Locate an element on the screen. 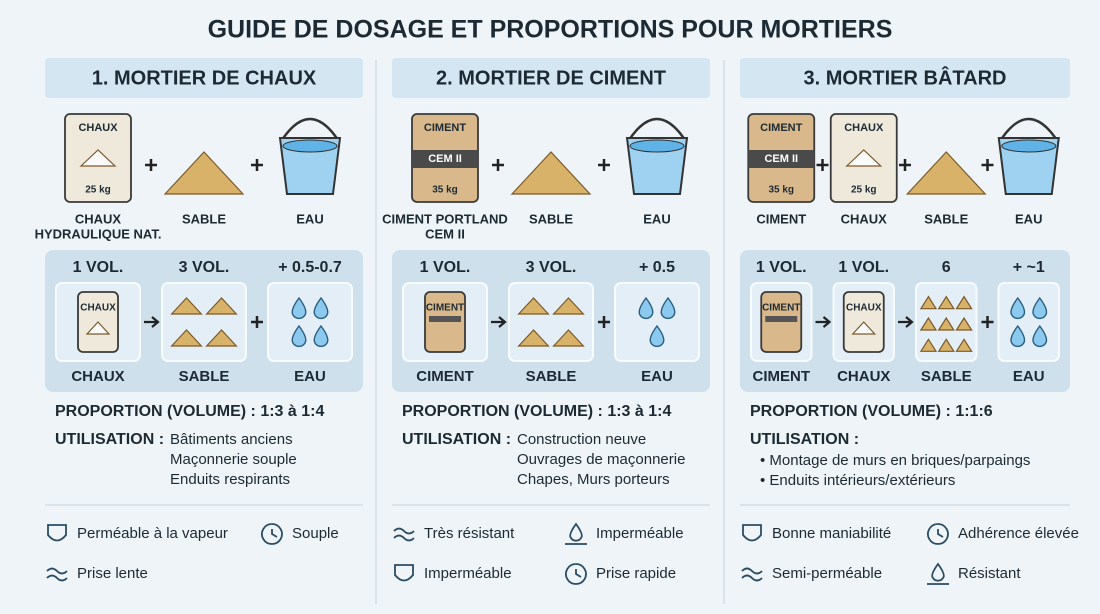 This screenshot has height=614, width=1100. bag-band is located at coordinates (445, 159).